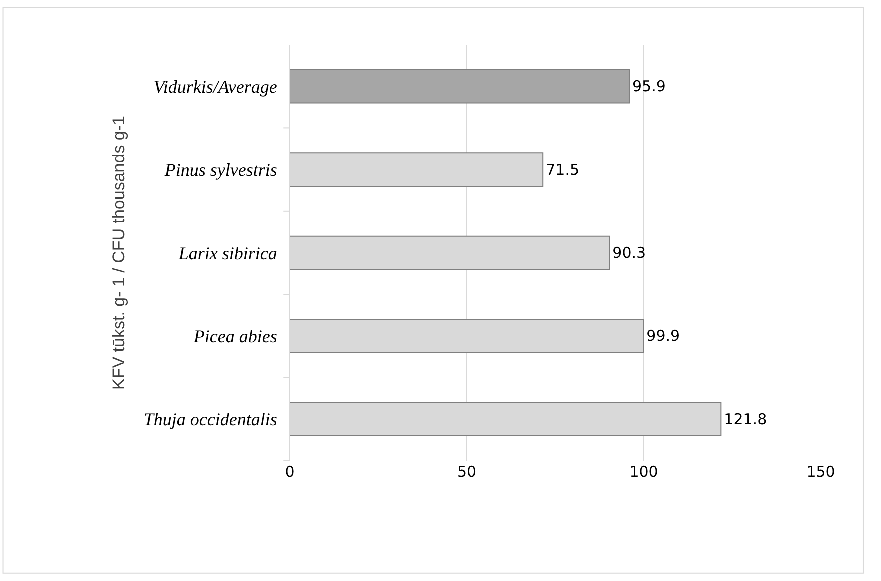 The height and width of the screenshot is (581, 881). What do you see at coordinates (216, 86) in the screenshot?
I see `y-tick-label: Vidurkis/Average` at bounding box center [216, 86].